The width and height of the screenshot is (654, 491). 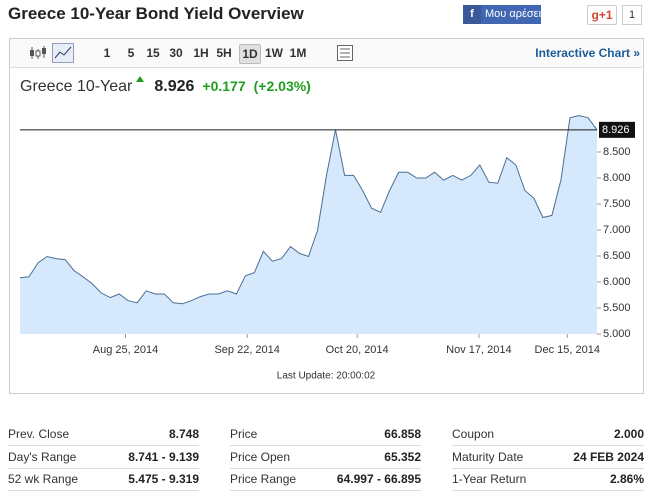 What do you see at coordinates (617, 152) in the screenshot?
I see `y-tick-label: 8.500` at bounding box center [617, 152].